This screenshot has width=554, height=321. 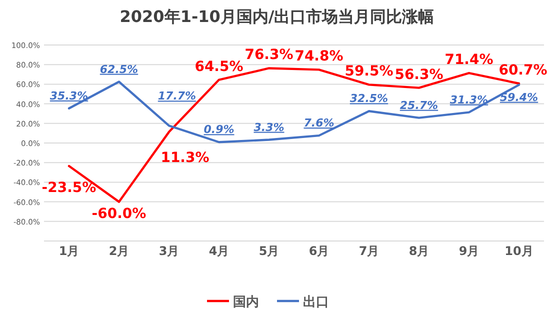 I want to click on x-tick-label: 2月, so click(x=119, y=251).